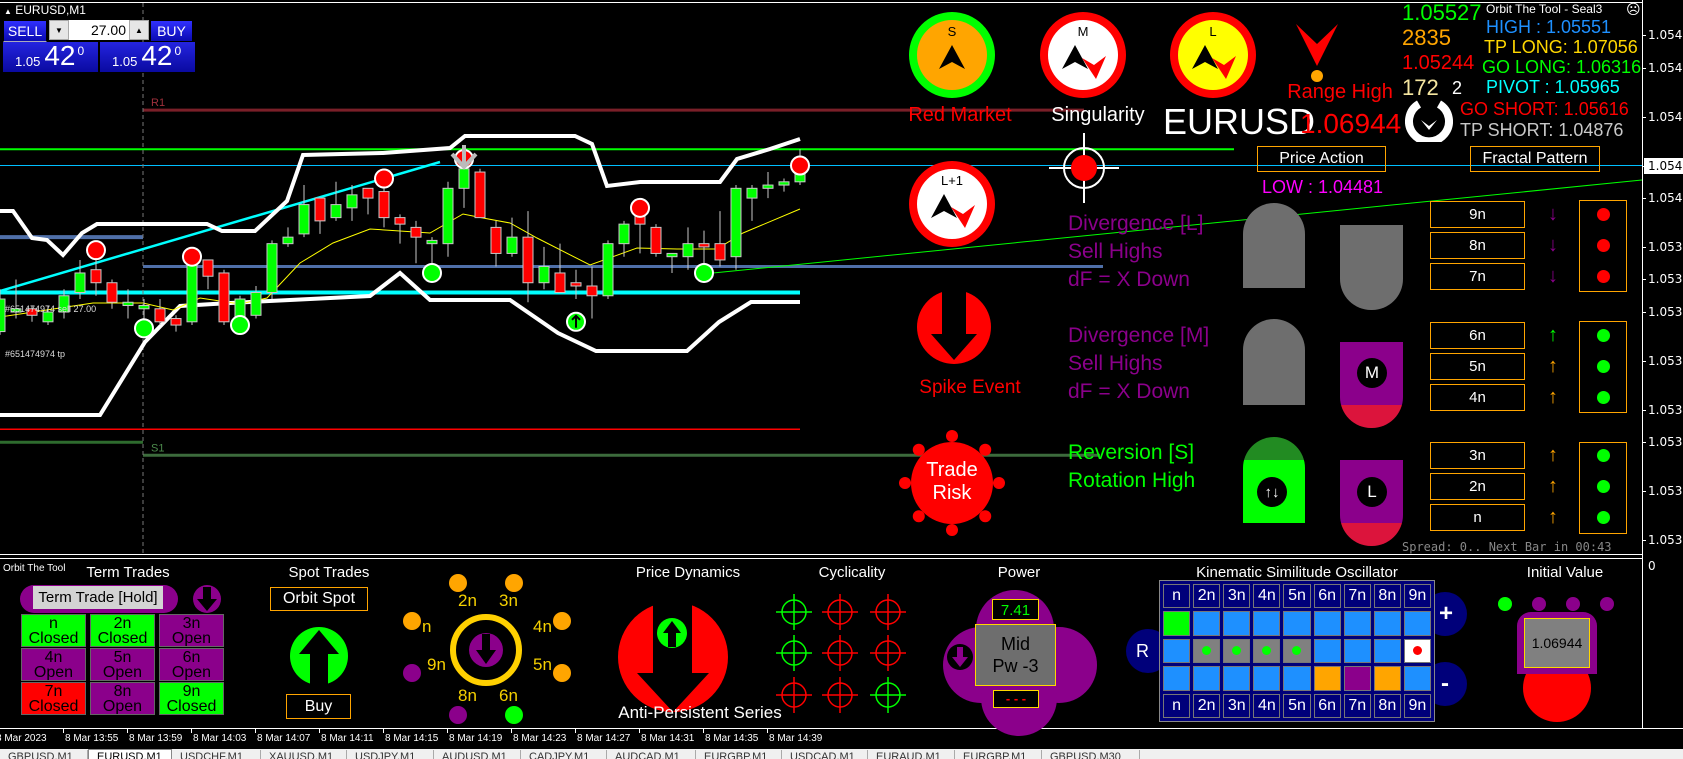 This screenshot has width=1683, height=759. What do you see at coordinates (191, 630) in the screenshot?
I see `term-trade-cell-3n: 3n Open` at bounding box center [191, 630].